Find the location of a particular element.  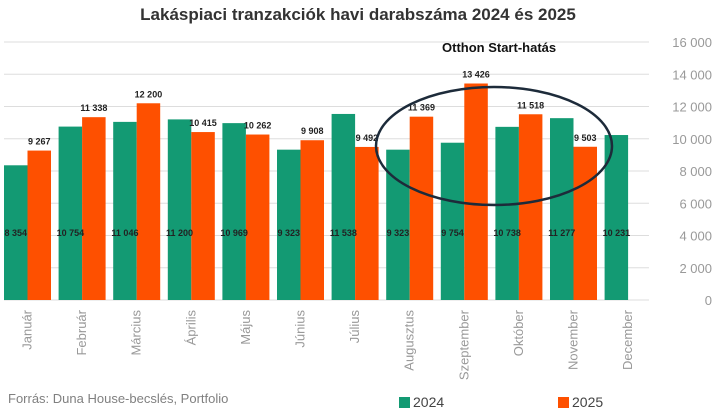

y-tick-label: 2 000 is located at coordinates (695, 268).